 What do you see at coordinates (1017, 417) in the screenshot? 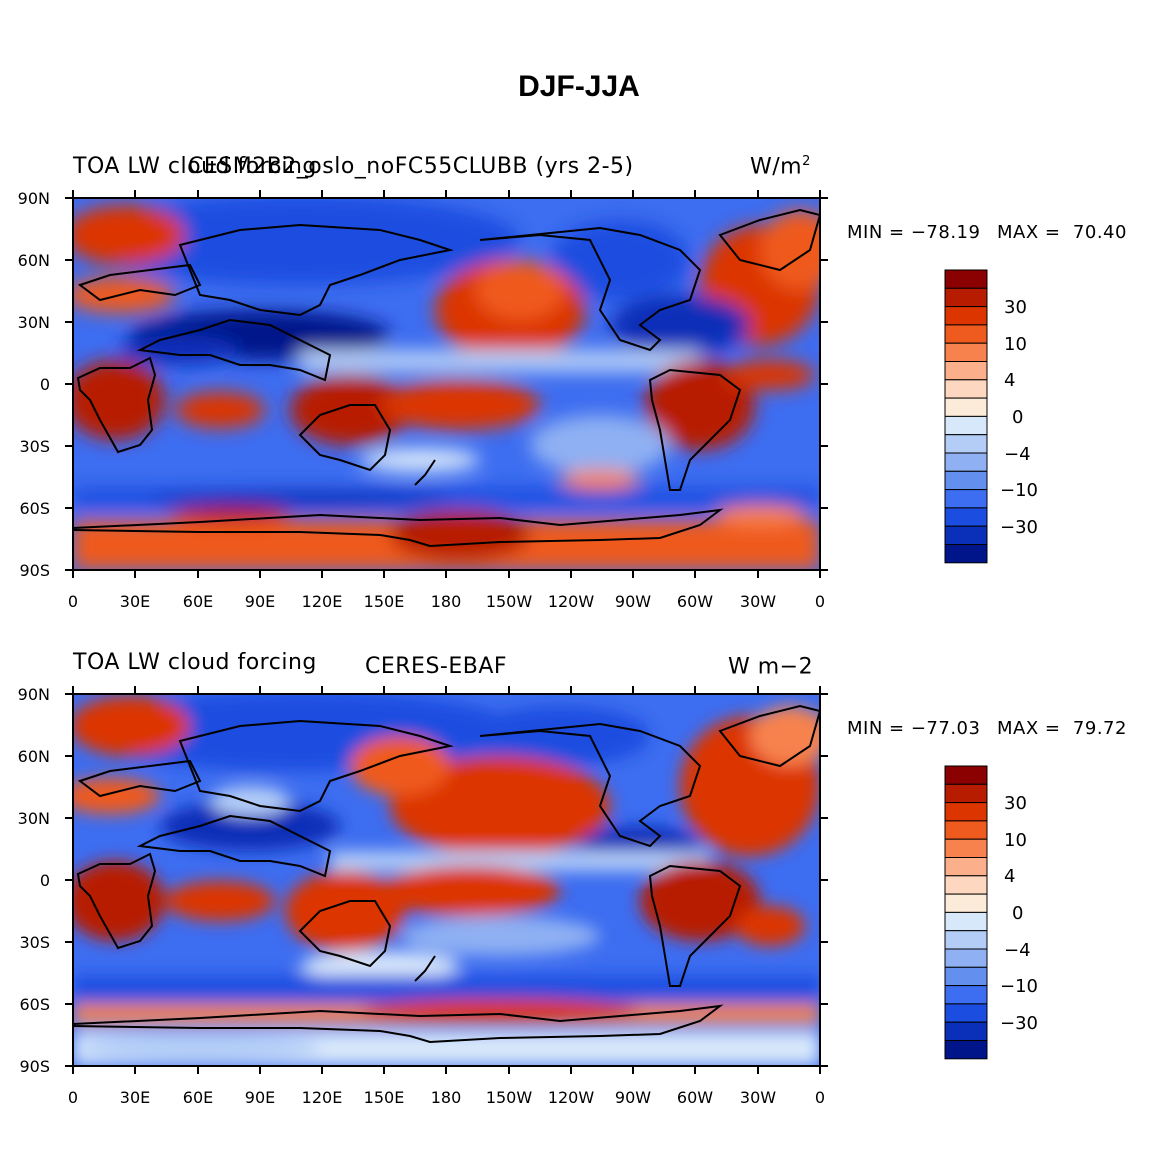
I see `colorbar-label: 0` at bounding box center [1017, 417].